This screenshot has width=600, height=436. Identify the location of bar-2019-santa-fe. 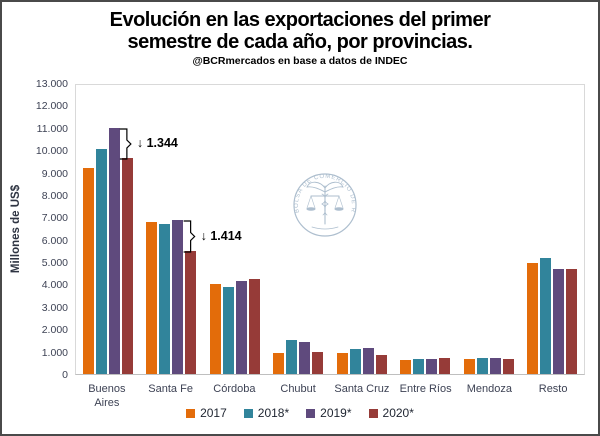
(178, 297).